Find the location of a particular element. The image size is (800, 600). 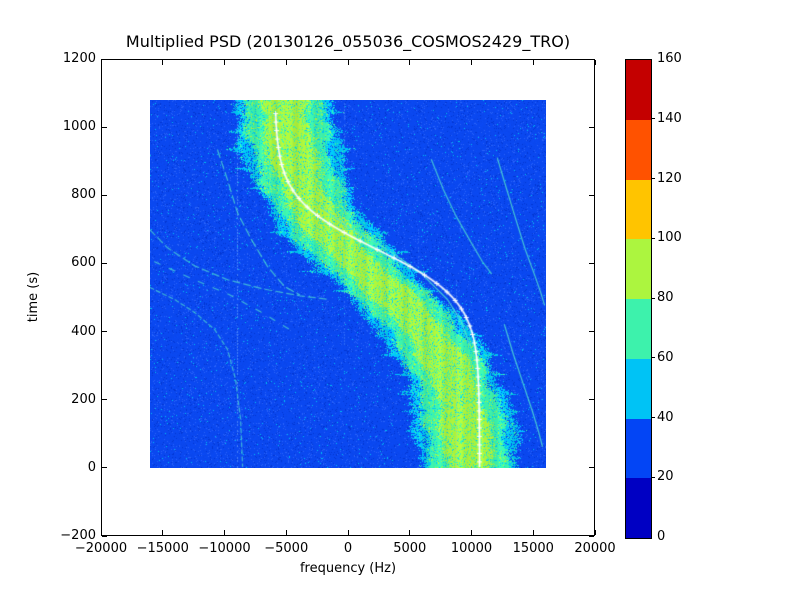

colorbar-tick-label: 100 is located at coordinates (669, 238).